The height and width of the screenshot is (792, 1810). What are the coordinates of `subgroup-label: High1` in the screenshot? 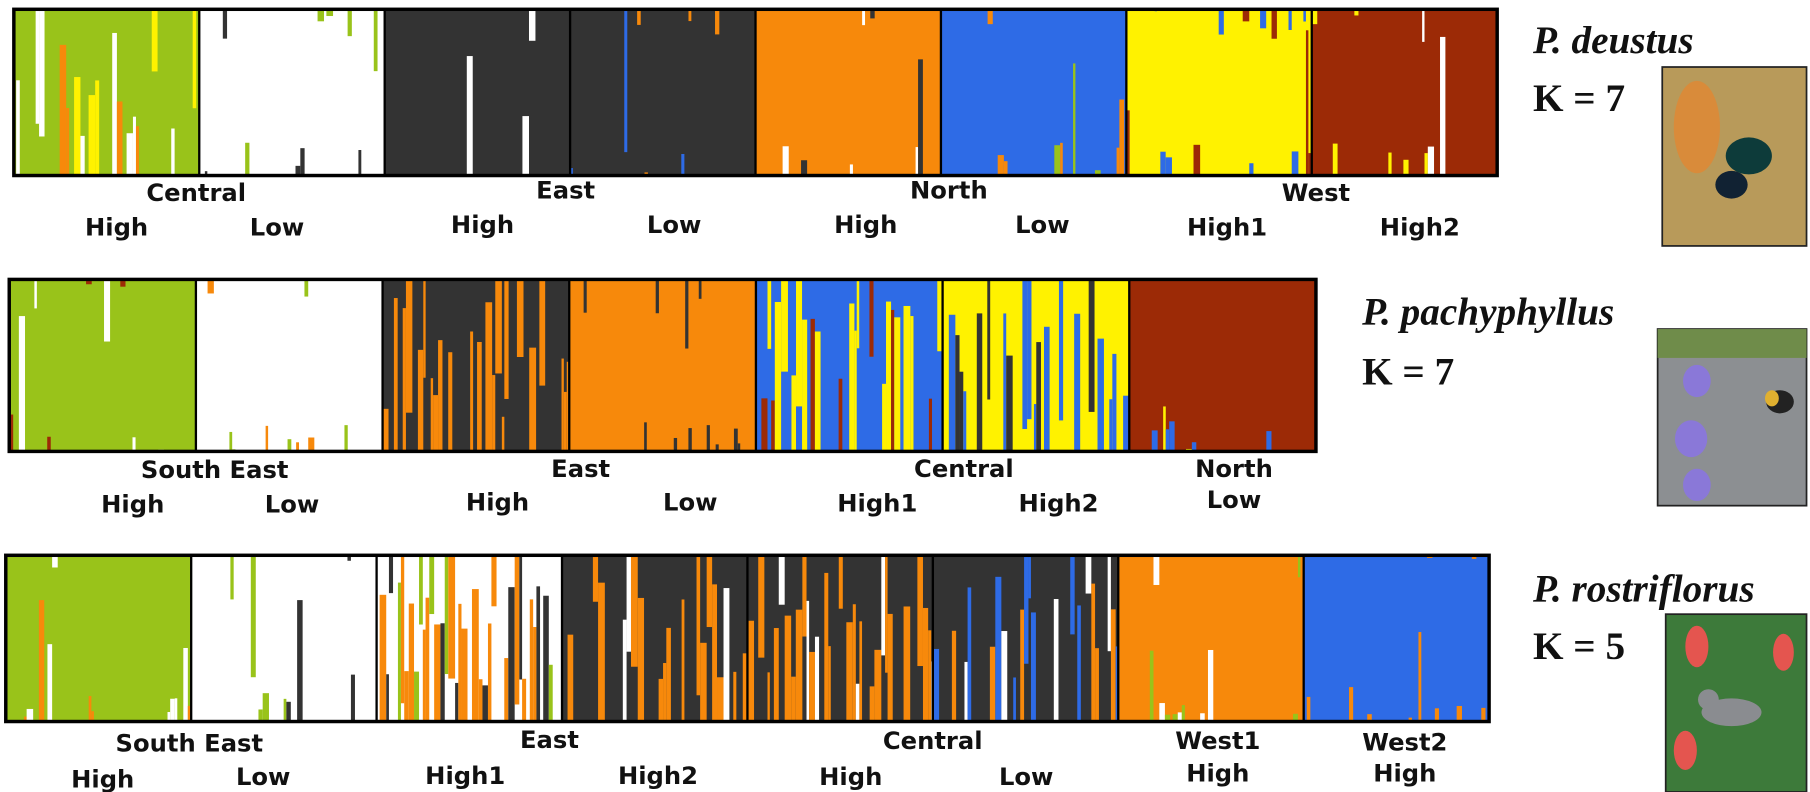 It's located at (1227, 227).